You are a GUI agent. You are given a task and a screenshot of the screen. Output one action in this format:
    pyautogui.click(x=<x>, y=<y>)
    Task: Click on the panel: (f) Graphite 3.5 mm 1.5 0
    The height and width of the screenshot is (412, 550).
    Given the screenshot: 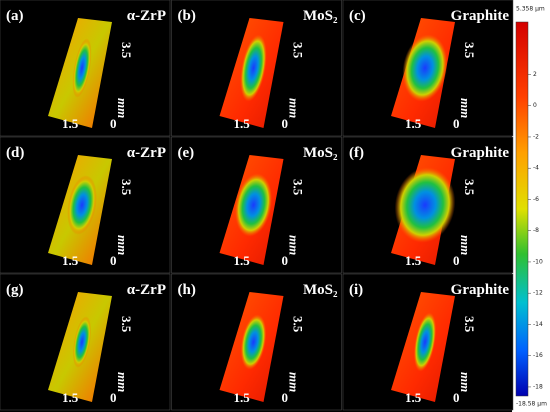 What is the action you would take?
    pyautogui.click(x=428, y=205)
    